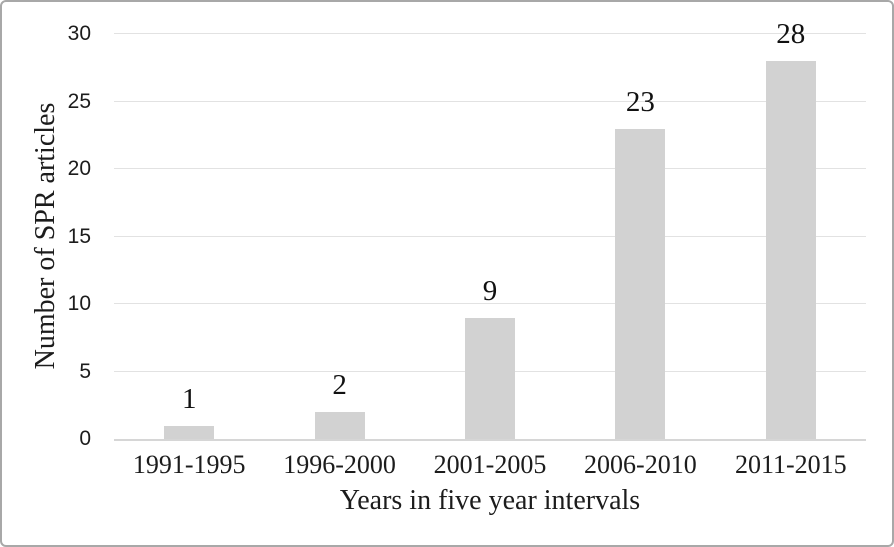 This screenshot has width=894, height=547. What do you see at coordinates (79, 33) in the screenshot?
I see `y-axis-tick-label: 30` at bounding box center [79, 33].